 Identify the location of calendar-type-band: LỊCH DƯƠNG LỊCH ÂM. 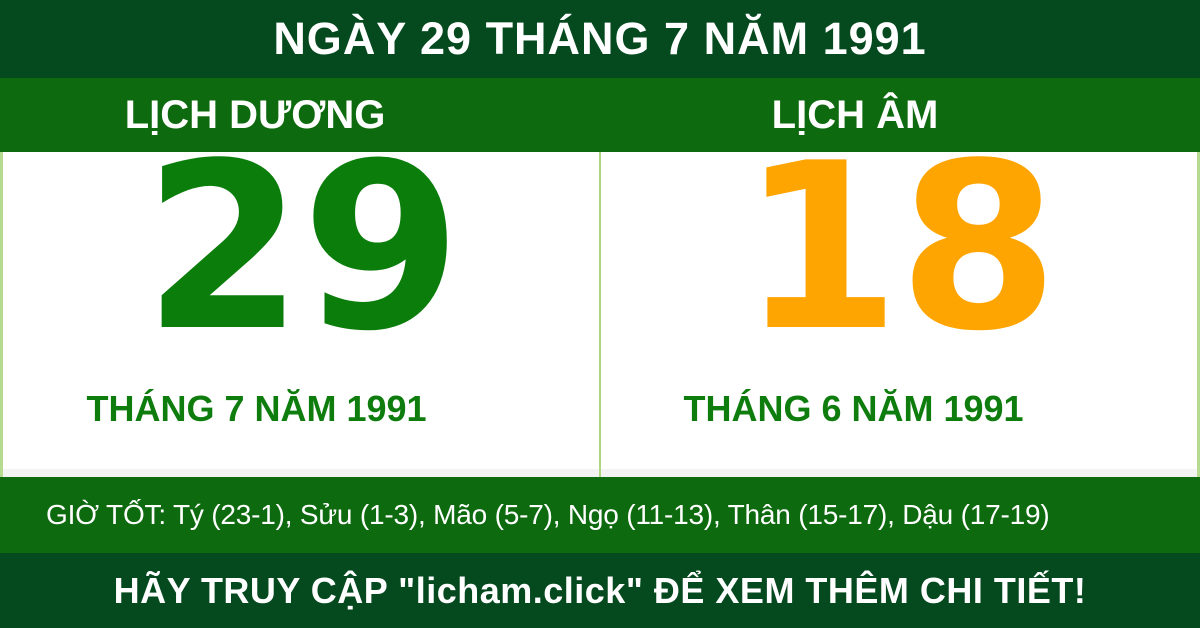
(600, 115).